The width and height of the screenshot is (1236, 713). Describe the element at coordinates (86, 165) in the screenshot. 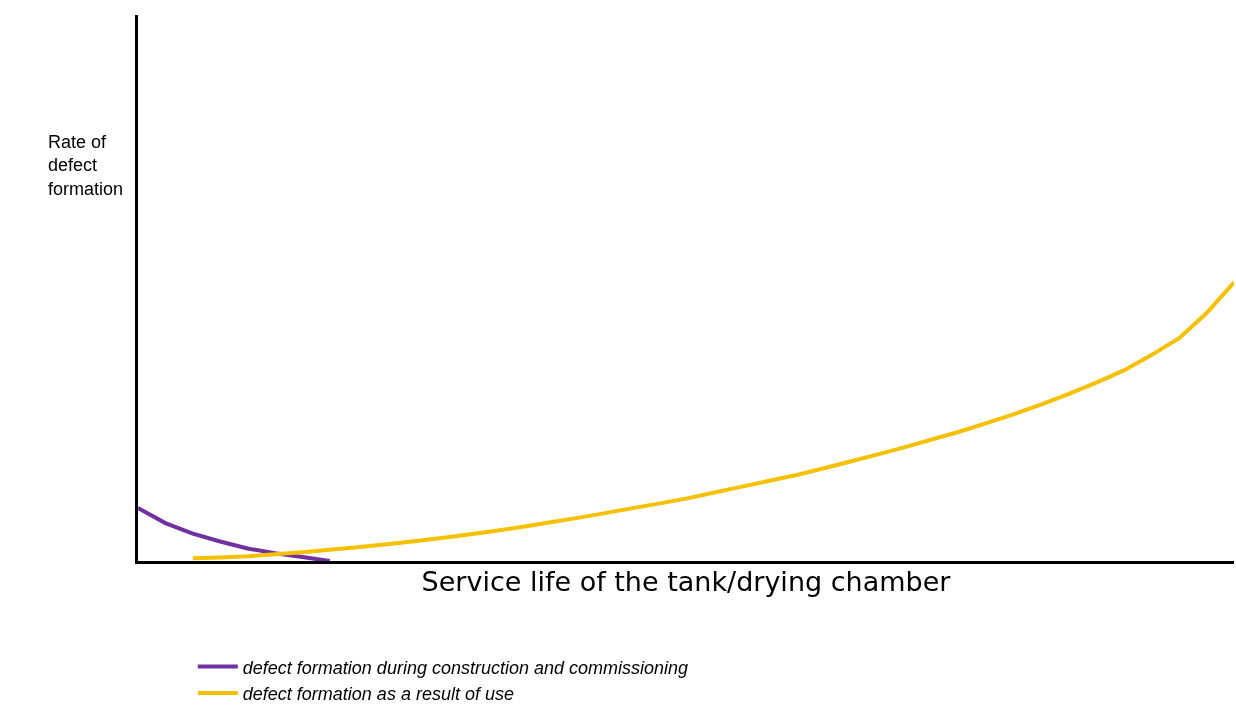

I see `y-axis-title: Rate of defect formation` at that location.